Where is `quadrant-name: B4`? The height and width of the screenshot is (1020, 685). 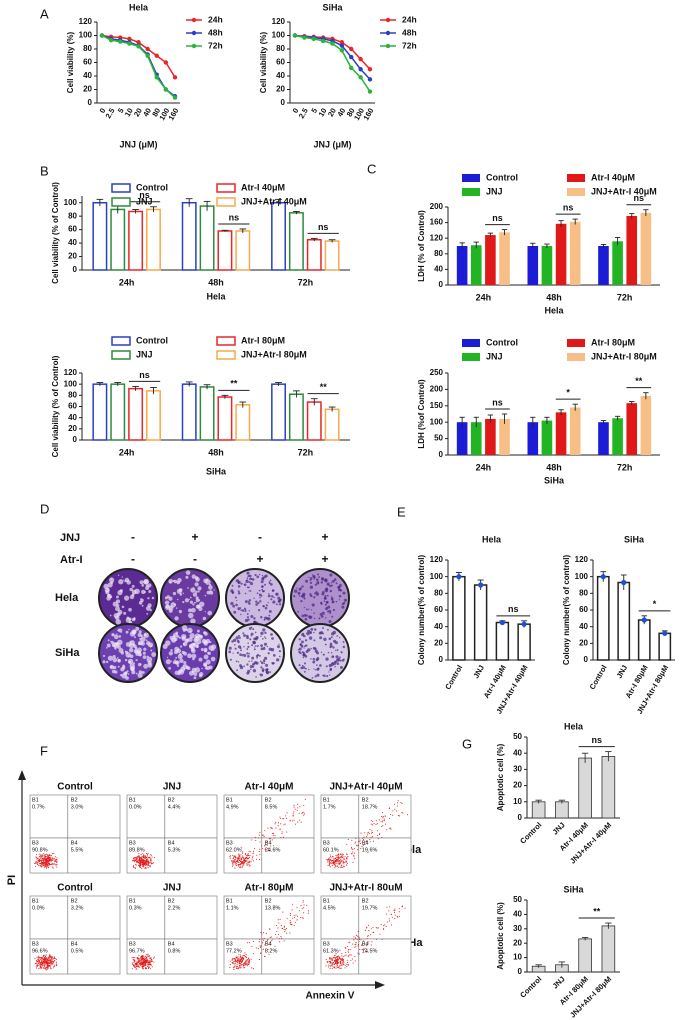 quadrant-name: B4 is located at coordinates (74, 944).